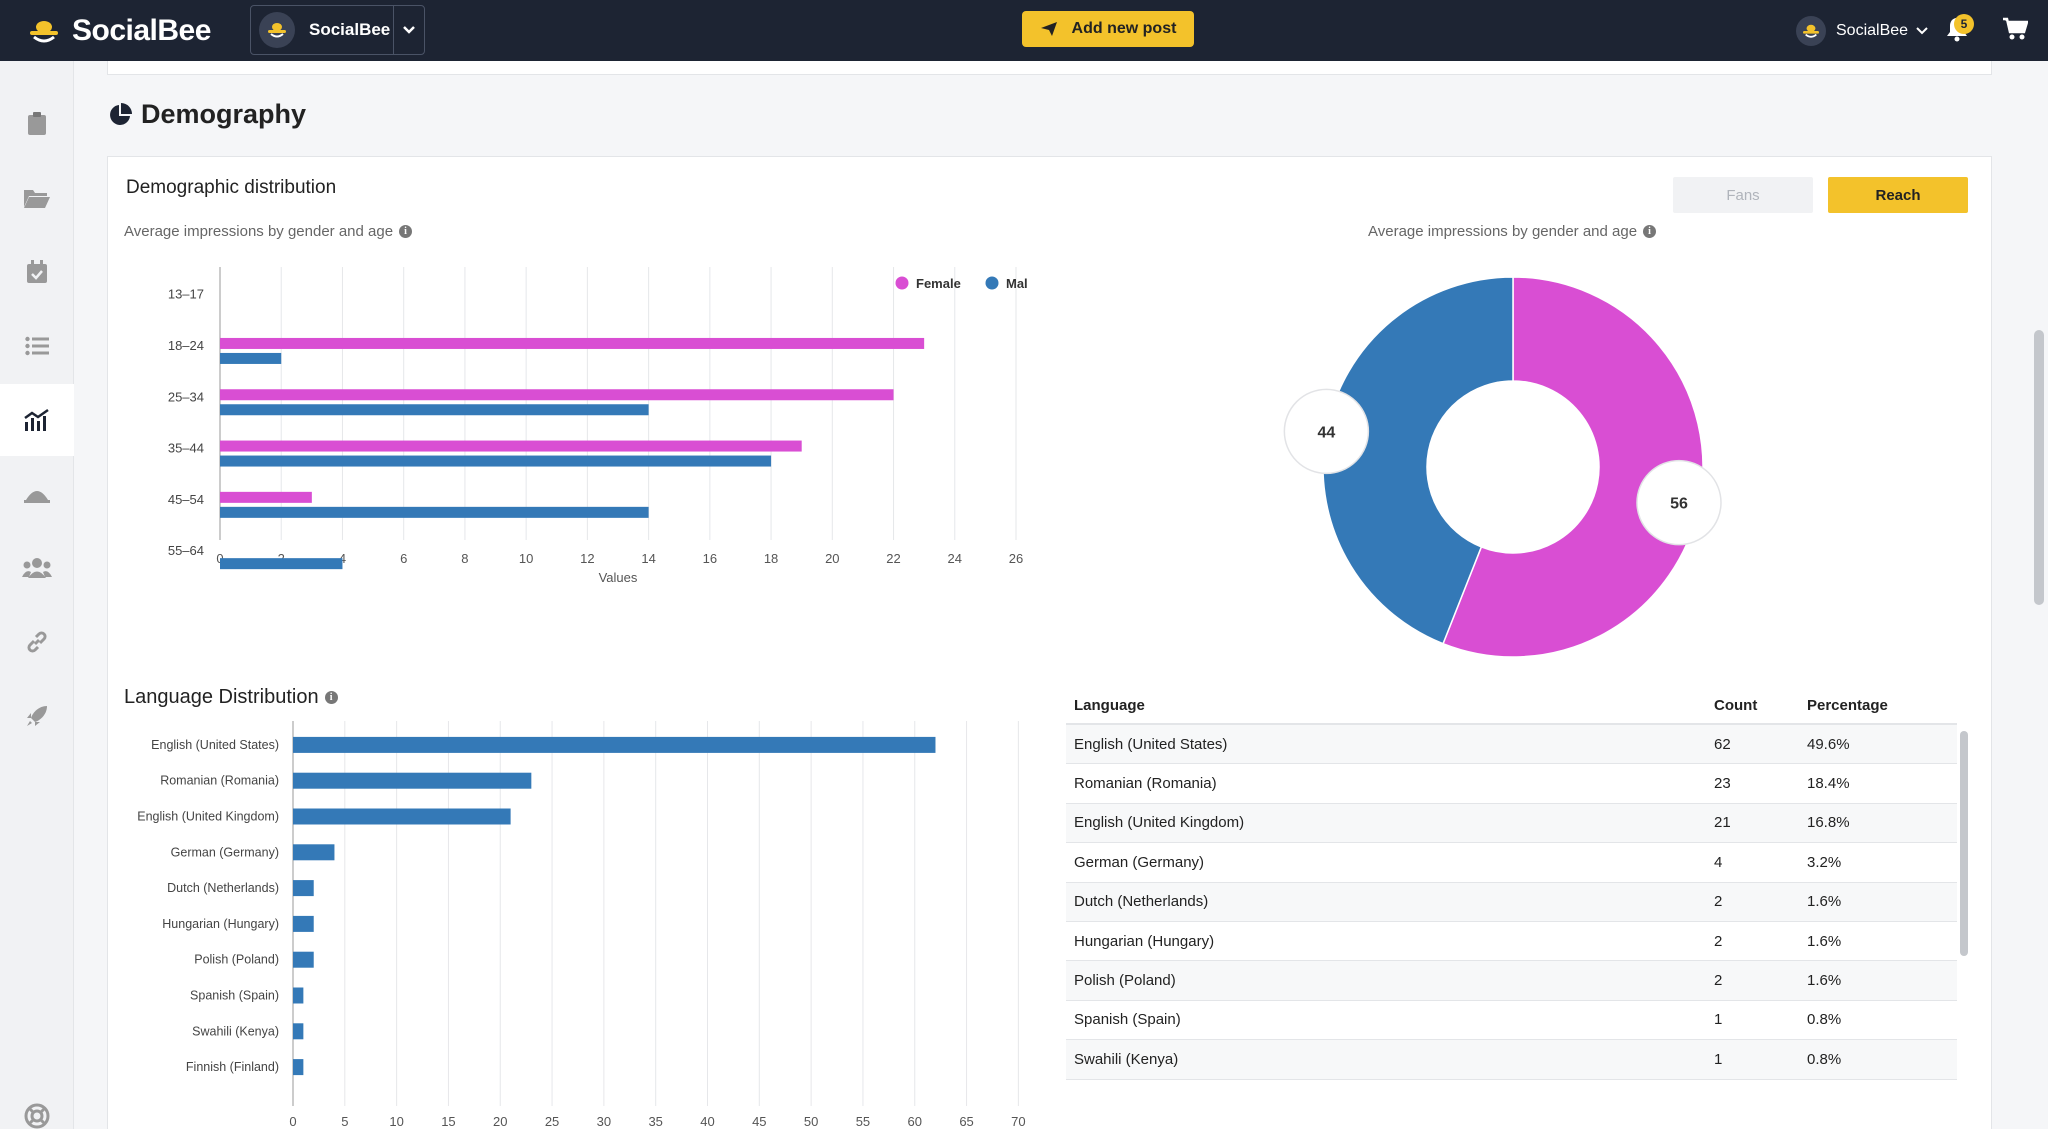 This screenshot has height=1129, width=2048. What do you see at coordinates (186, 396) in the screenshot?
I see `y-tick-label: 25–34` at bounding box center [186, 396].